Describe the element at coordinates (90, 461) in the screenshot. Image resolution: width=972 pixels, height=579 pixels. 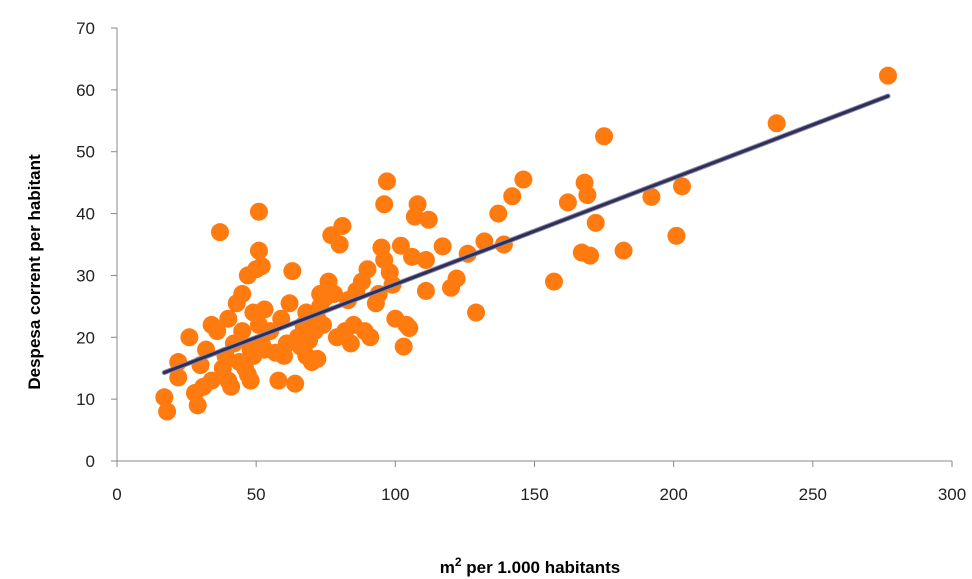
I see `y-tick-label: 0` at that location.